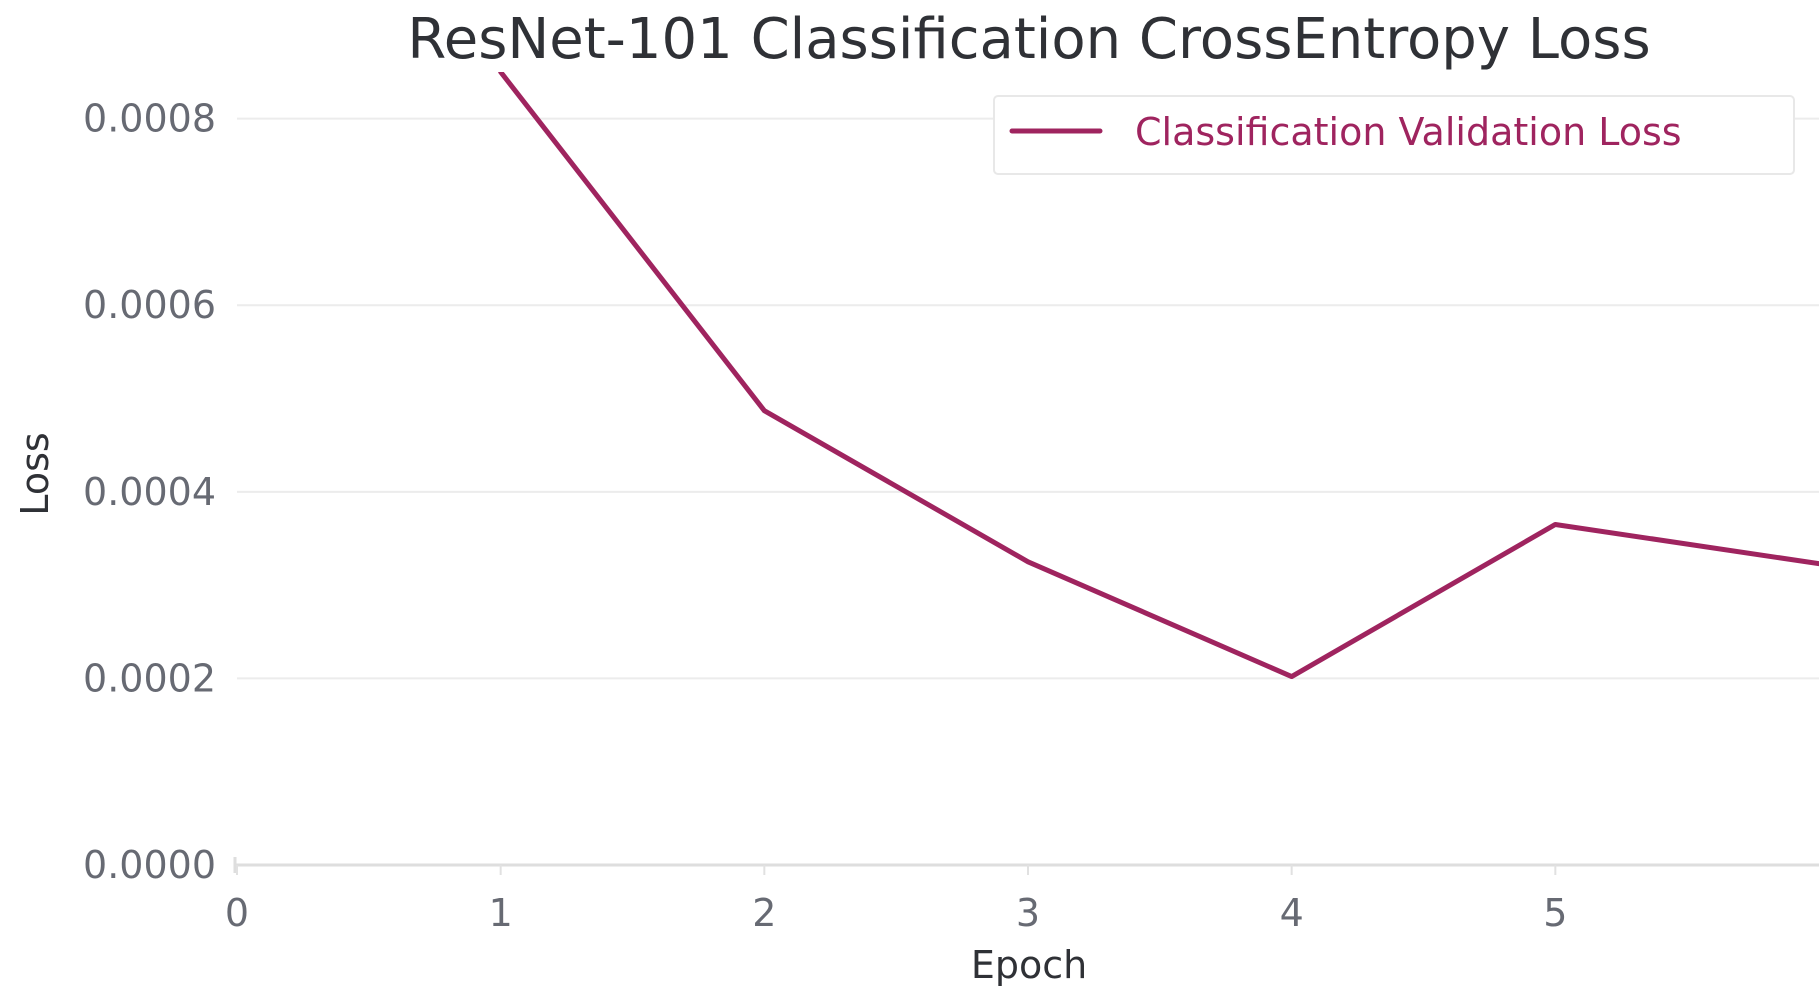 This screenshot has width=1819, height=993. Describe the element at coordinates (149, 119) in the screenshot. I see `y-tick-label: 0.0008` at that location.